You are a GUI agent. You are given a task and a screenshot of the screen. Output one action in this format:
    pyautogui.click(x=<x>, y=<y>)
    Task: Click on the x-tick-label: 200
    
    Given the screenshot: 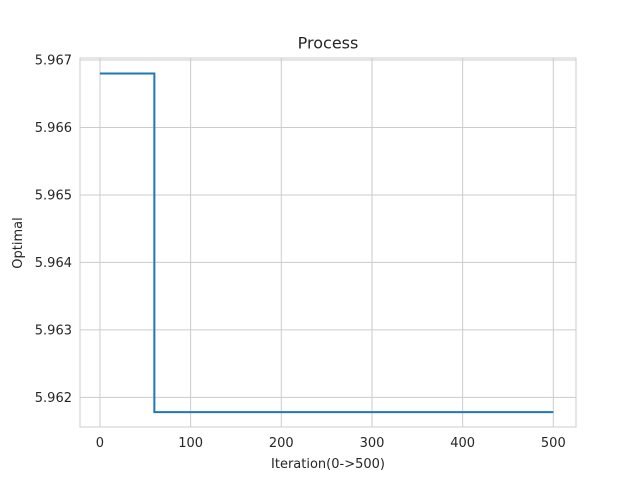 What is the action you would take?
    pyautogui.click(x=281, y=443)
    